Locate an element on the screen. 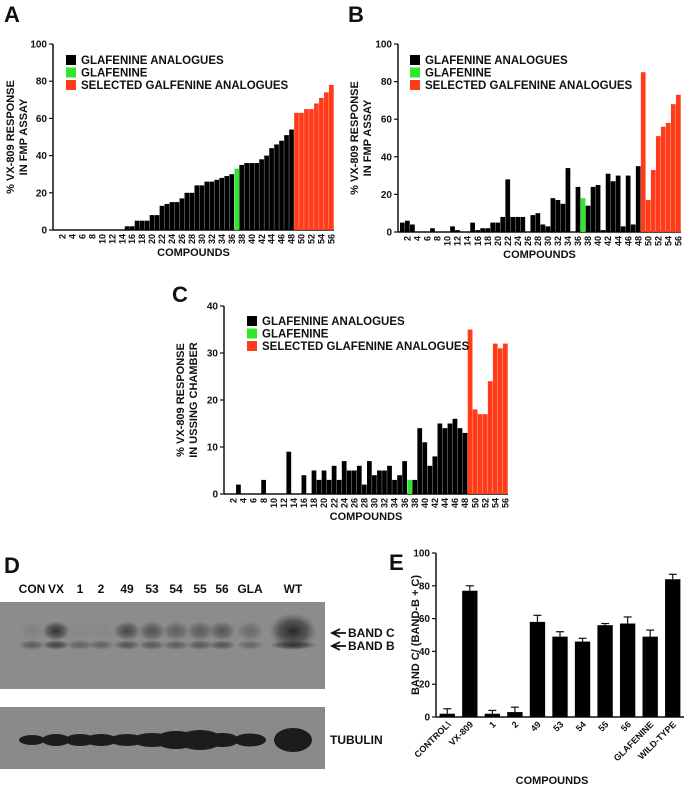 The width and height of the screenshot is (685, 789). x-tick-label: 50 is located at coordinates (302, 239).